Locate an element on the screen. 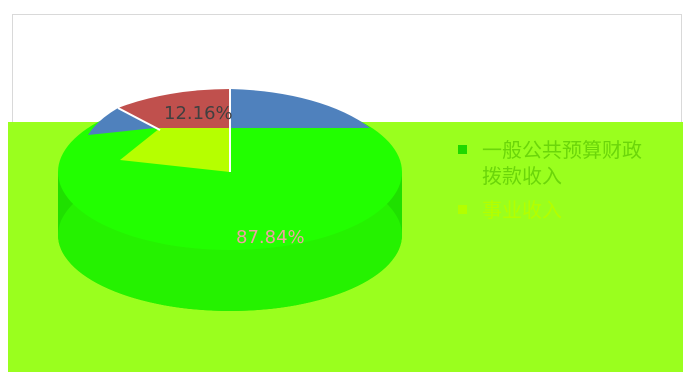 The height and width of the screenshot is (372, 683). legend-label: 一般公共预算财政 拨款收入 is located at coordinates (562, 163).